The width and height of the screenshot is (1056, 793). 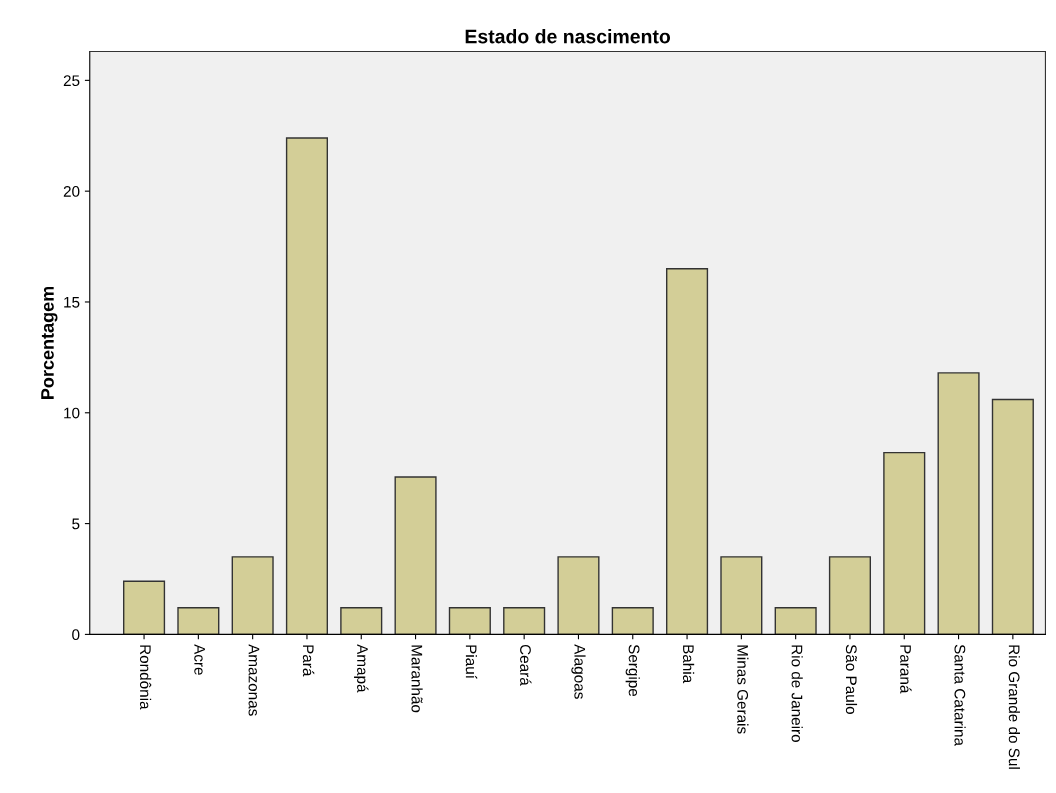 What do you see at coordinates (76, 524) in the screenshot?
I see `y-tick-label: 5` at bounding box center [76, 524].